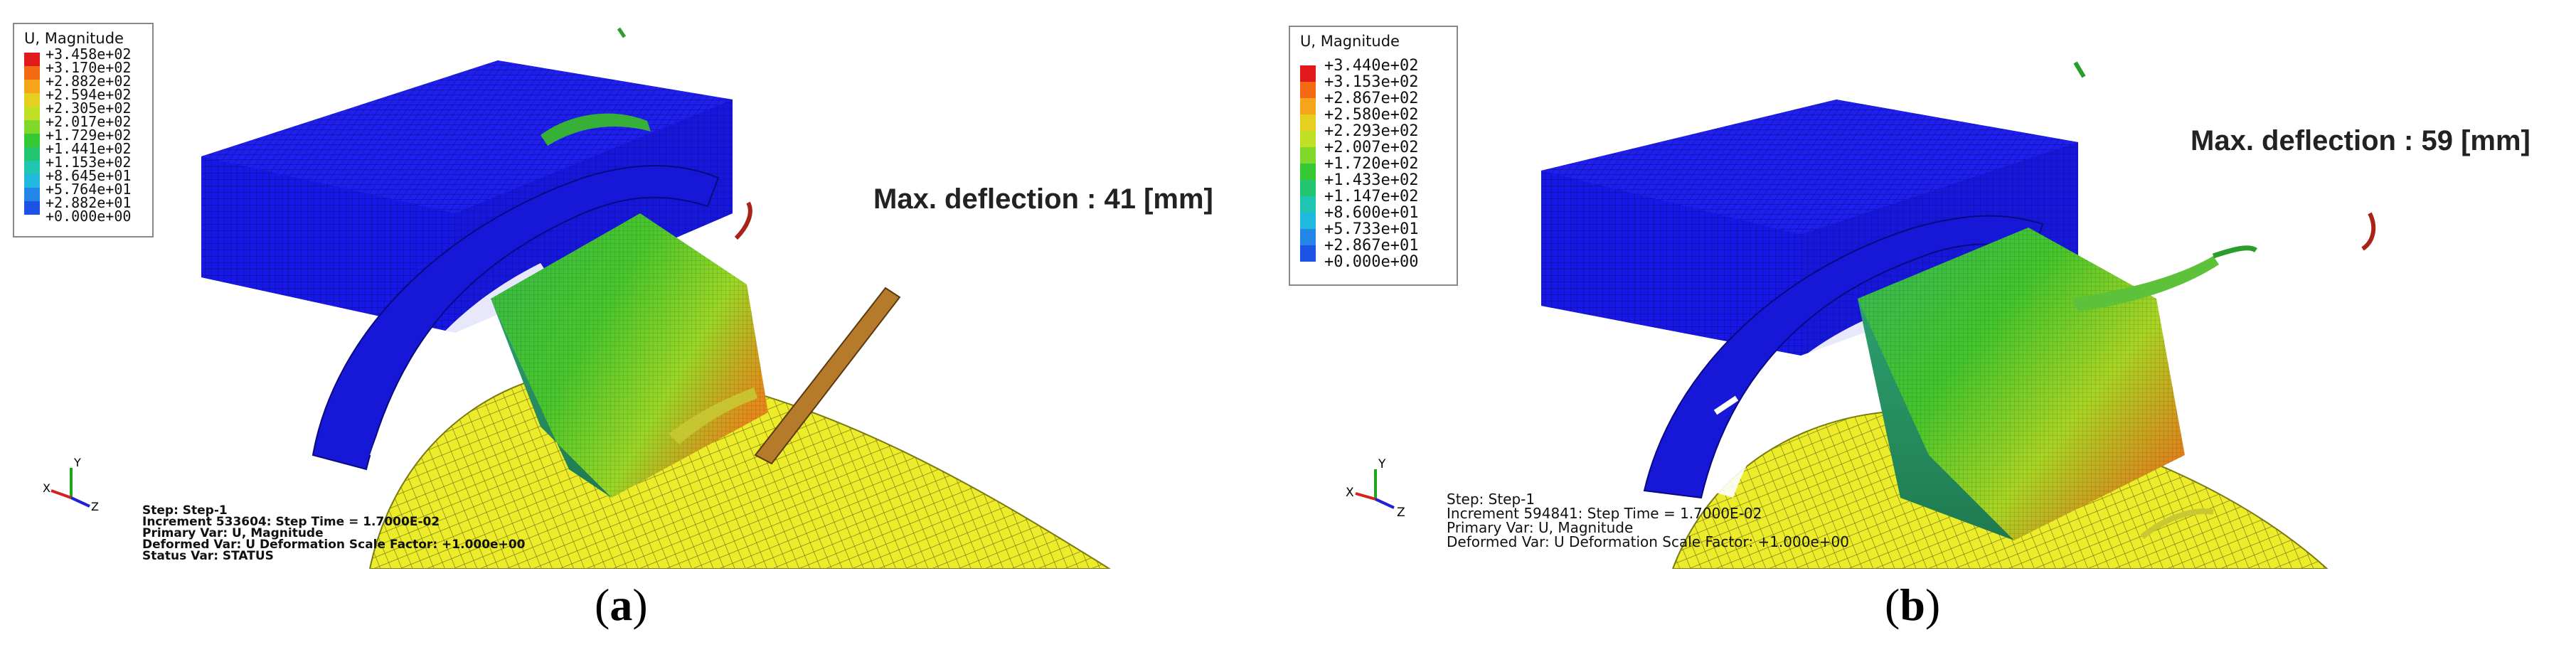  I want to click on legend-value: +2.867e+01, so click(1371, 246).